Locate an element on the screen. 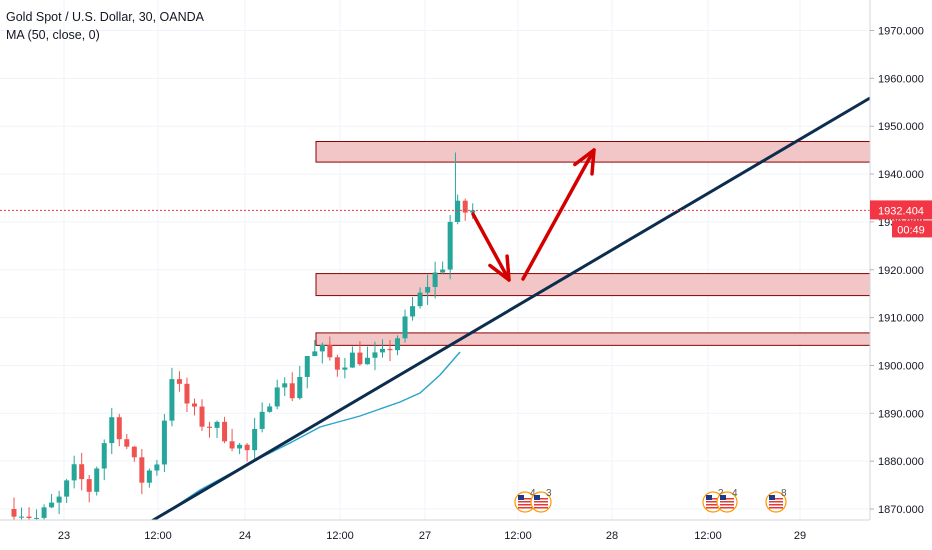 The width and height of the screenshot is (932, 550). y-tick-label: 1970.000 is located at coordinates (901, 32).